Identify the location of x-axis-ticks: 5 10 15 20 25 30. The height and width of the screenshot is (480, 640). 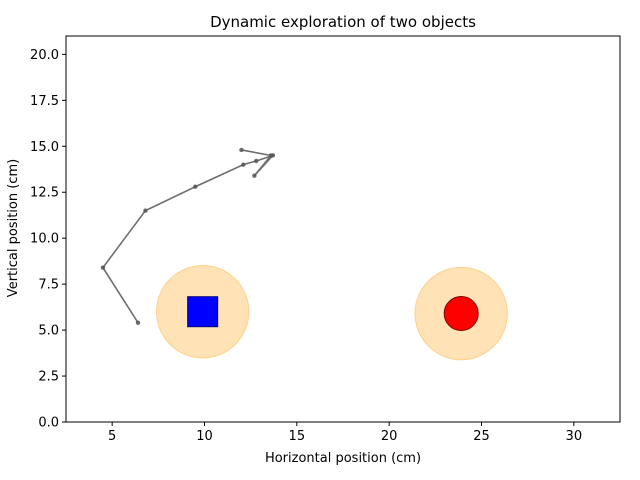
(345, 433).